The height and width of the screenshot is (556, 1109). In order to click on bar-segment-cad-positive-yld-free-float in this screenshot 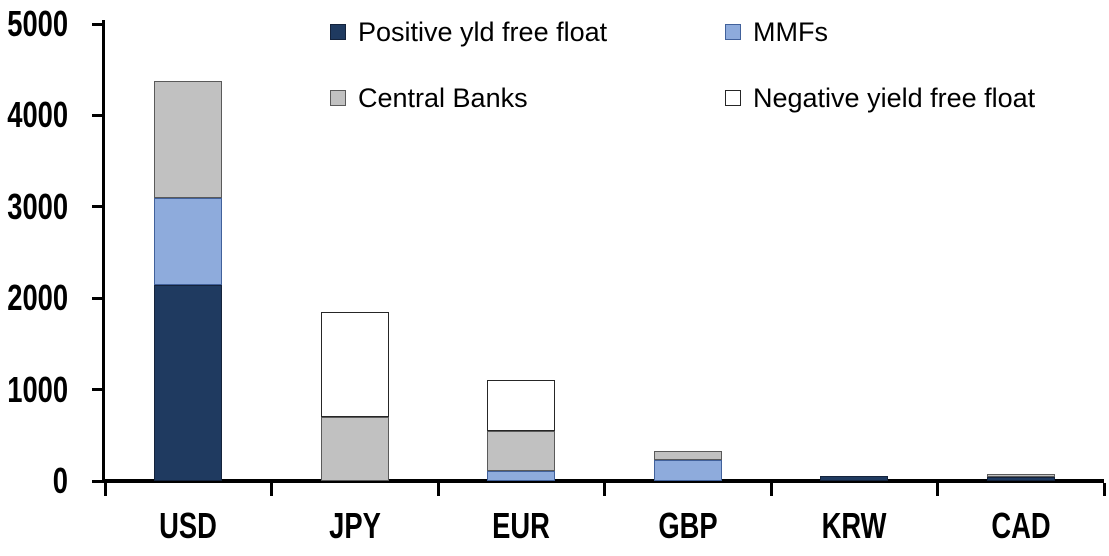, I will do `click(1020, 479)`.